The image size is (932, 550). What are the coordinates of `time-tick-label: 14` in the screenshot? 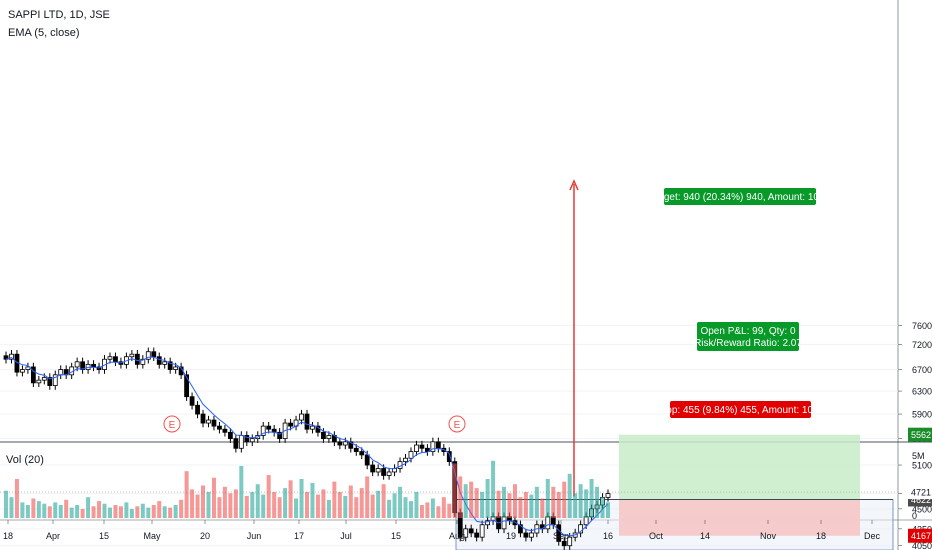 It's located at (705, 536).